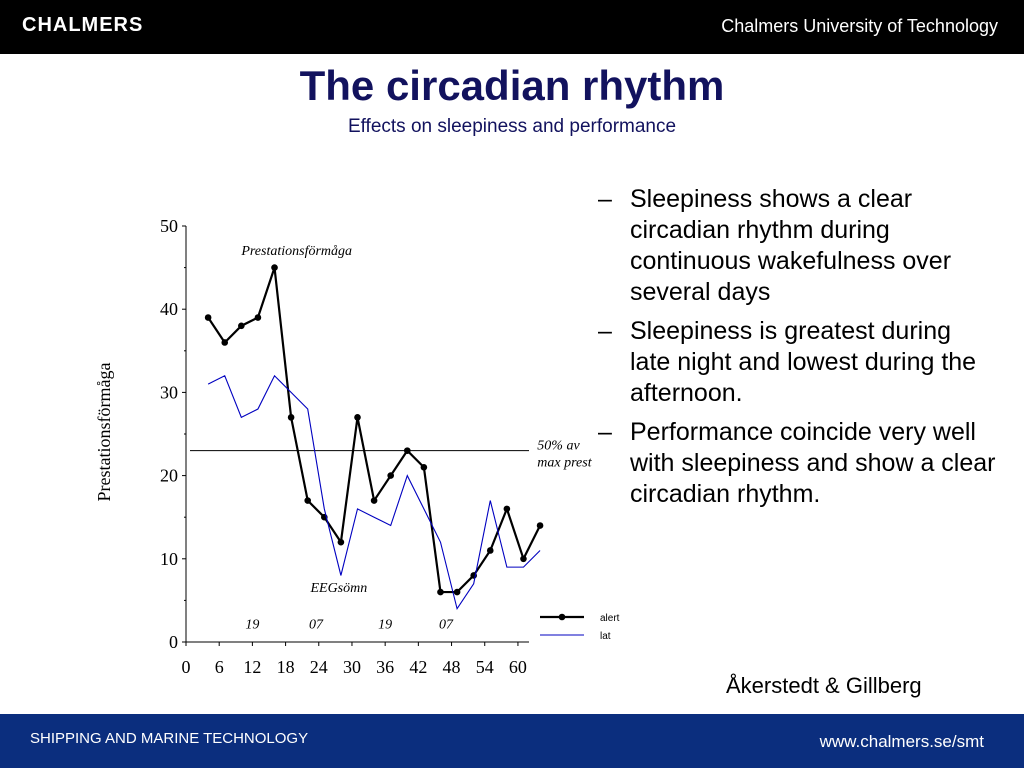 Image resolution: width=1024 pixels, height=768 pixels. Describe the element at coordinates (385, 667) in the screenshot. I see `x-tick-label: 36` at that location.